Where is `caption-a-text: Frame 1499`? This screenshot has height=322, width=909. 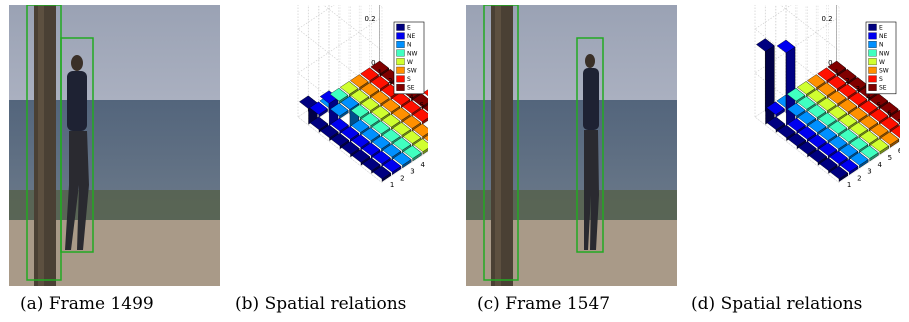
caption-a-text: Frame 1499 is located at coordinates (101, 304).